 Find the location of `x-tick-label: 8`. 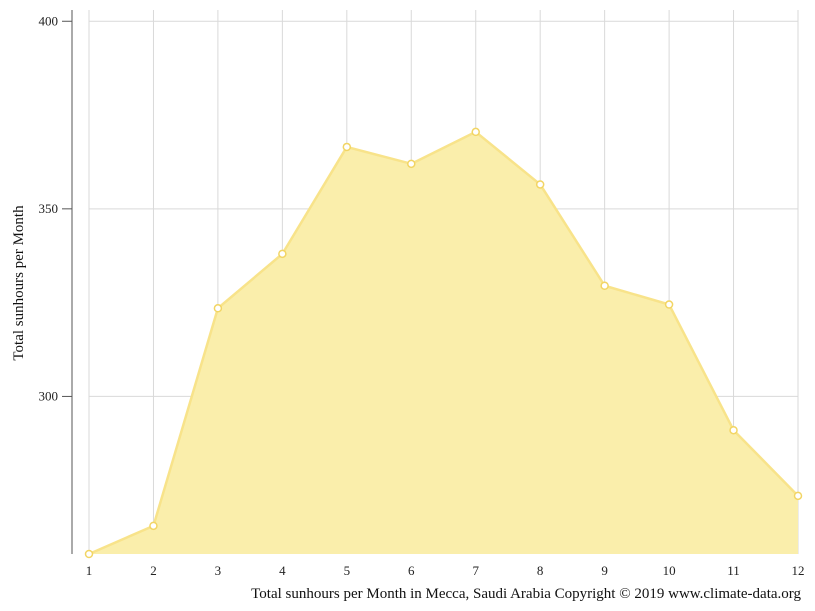

x-tick-label: 8 is located at coordinates (540, 570).